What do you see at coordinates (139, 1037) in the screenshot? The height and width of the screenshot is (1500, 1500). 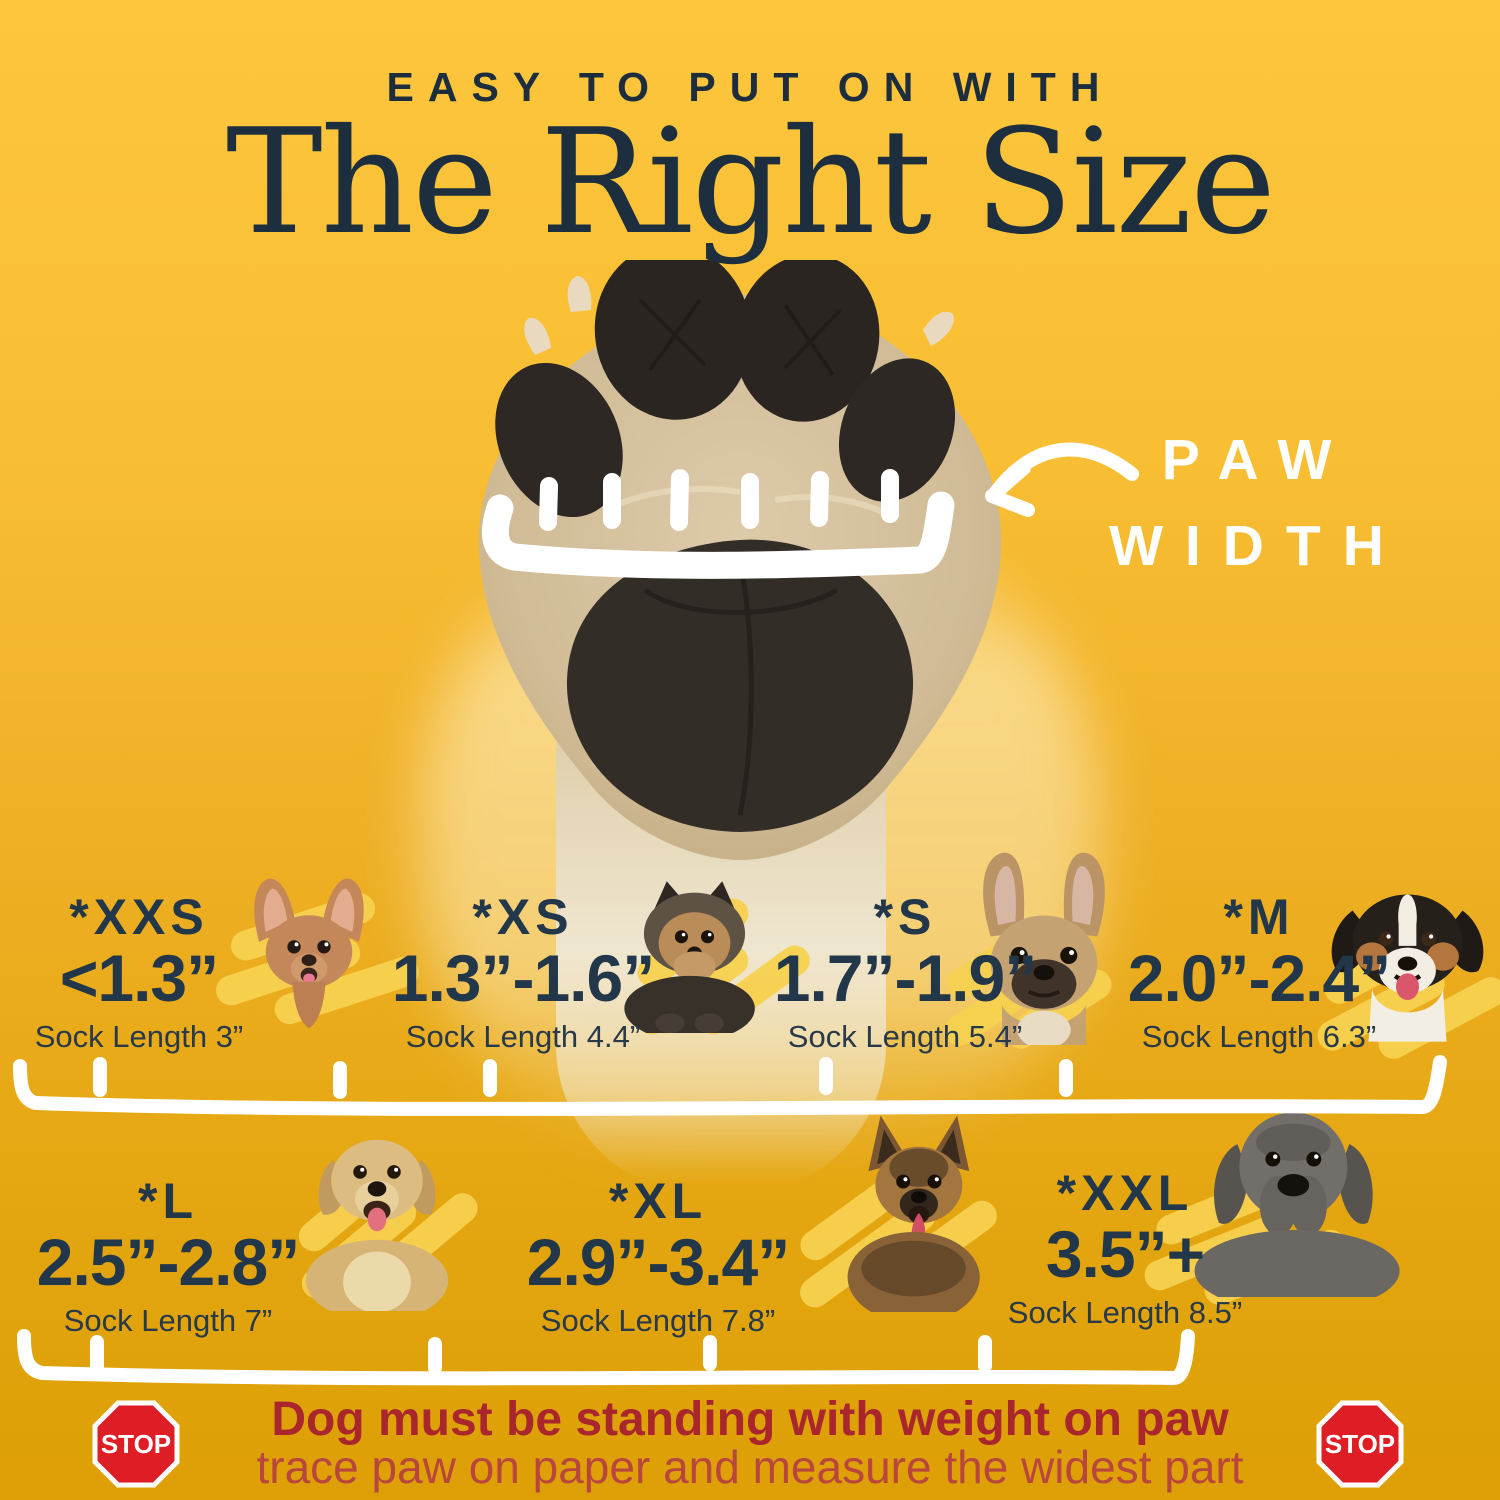 I see `sock-length: Sock Length 3”` at bounding box center [139, 1037].